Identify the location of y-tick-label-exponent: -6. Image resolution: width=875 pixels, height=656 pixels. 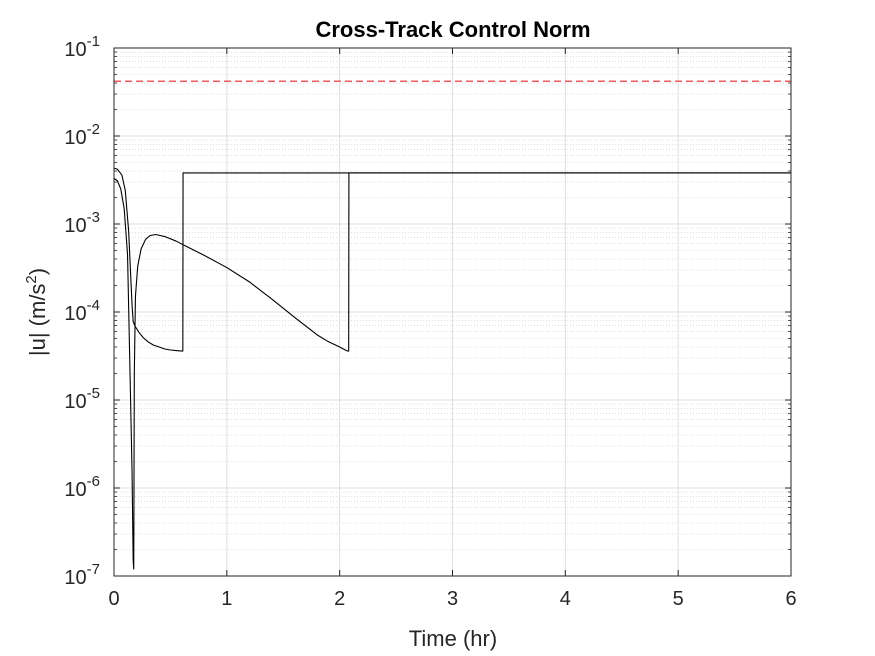
(93, 481).